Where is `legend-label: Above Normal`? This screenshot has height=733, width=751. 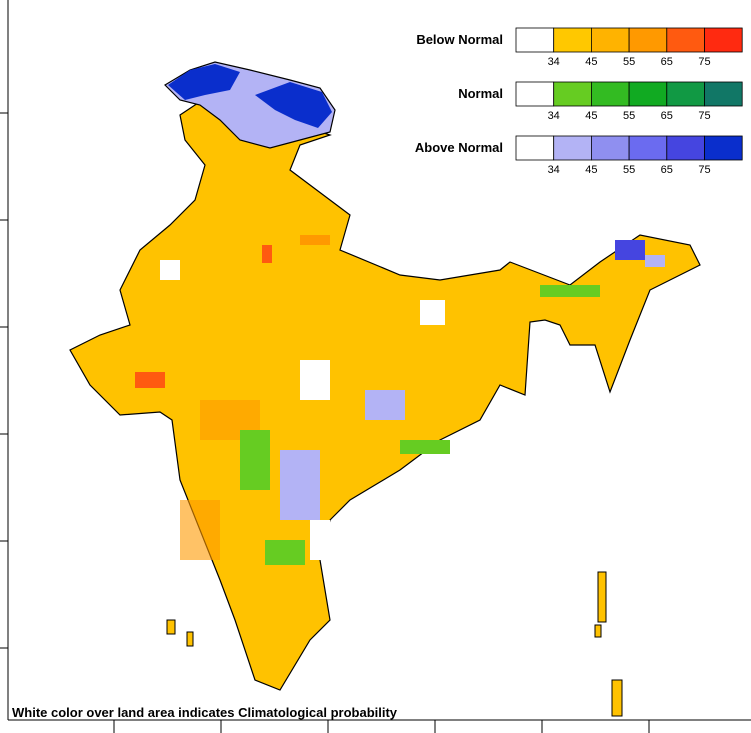
legend-label: Above Normal is located at coordinates (459, 147).